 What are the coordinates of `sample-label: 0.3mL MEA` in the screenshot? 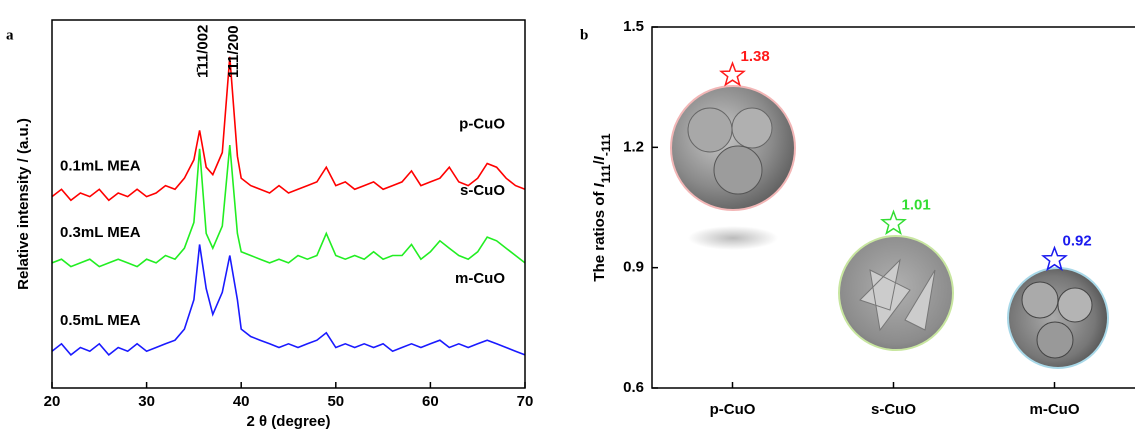 It's located at (100, 232).